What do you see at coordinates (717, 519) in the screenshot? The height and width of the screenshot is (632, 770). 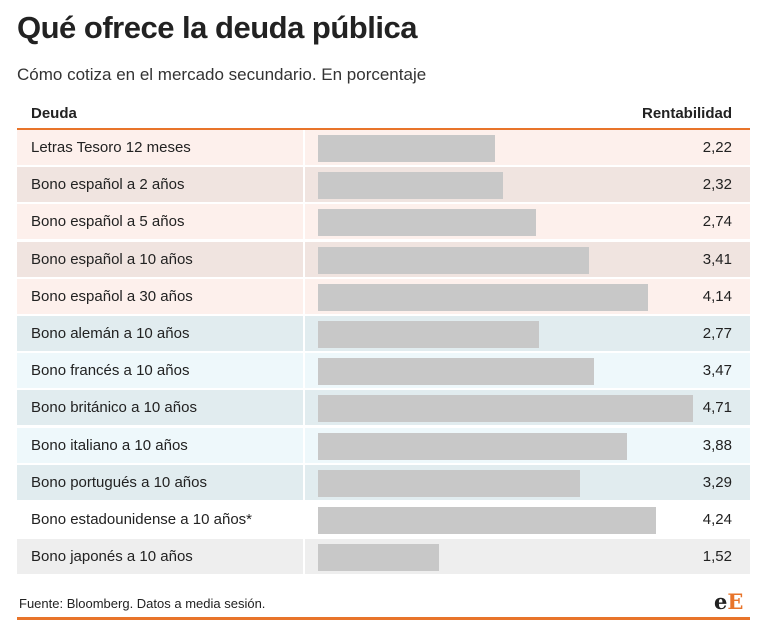 I see `value-label: 4,24` at bounding box center [717, 519].